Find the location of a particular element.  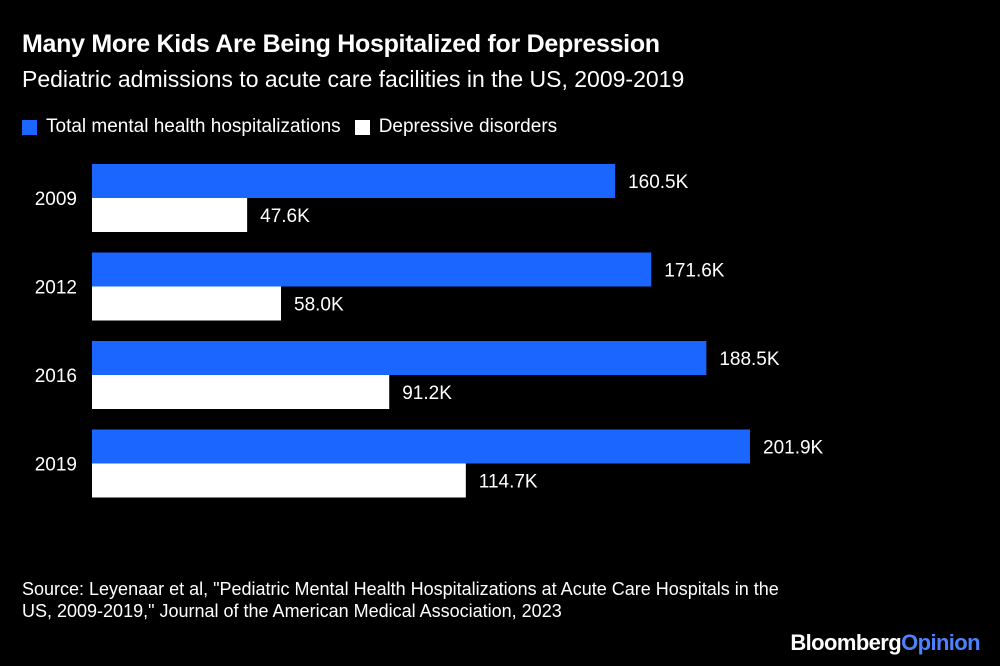

legend-label-depressive: Depressive disorders is located at coordinates (468, 126).